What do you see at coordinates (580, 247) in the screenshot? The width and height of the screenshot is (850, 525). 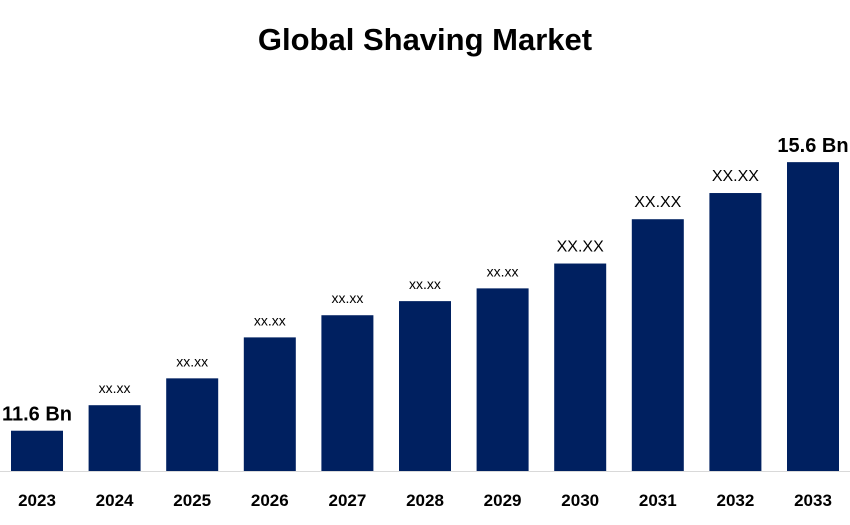 I see `data-label-2030: XX.XX` at bounding box center [580, 247].